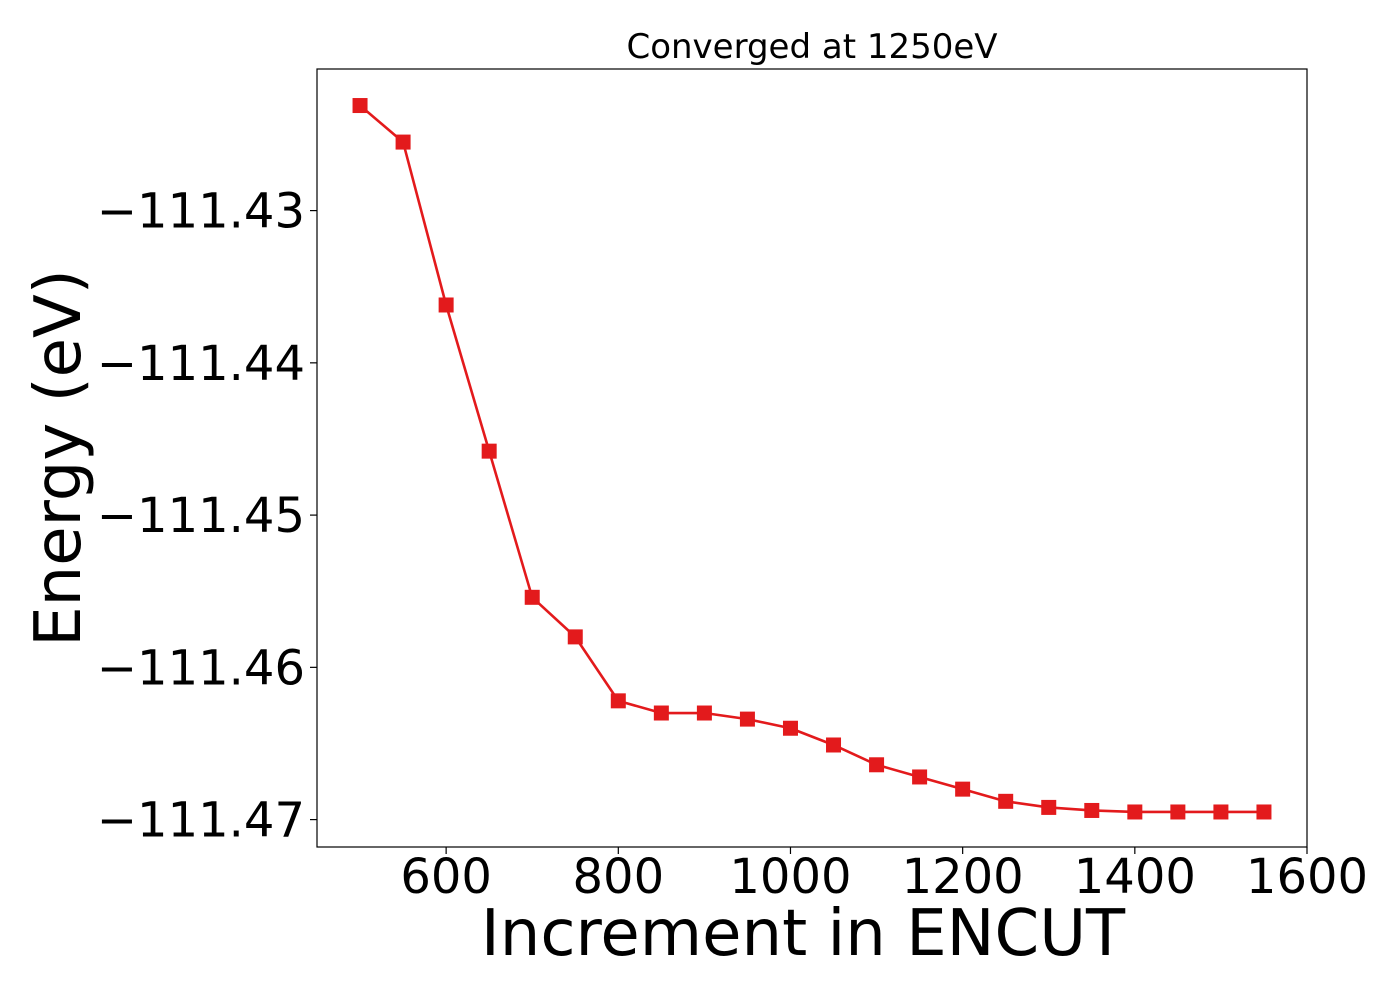  I want to click on y-tick-label: −111.46, so click(201, 668).